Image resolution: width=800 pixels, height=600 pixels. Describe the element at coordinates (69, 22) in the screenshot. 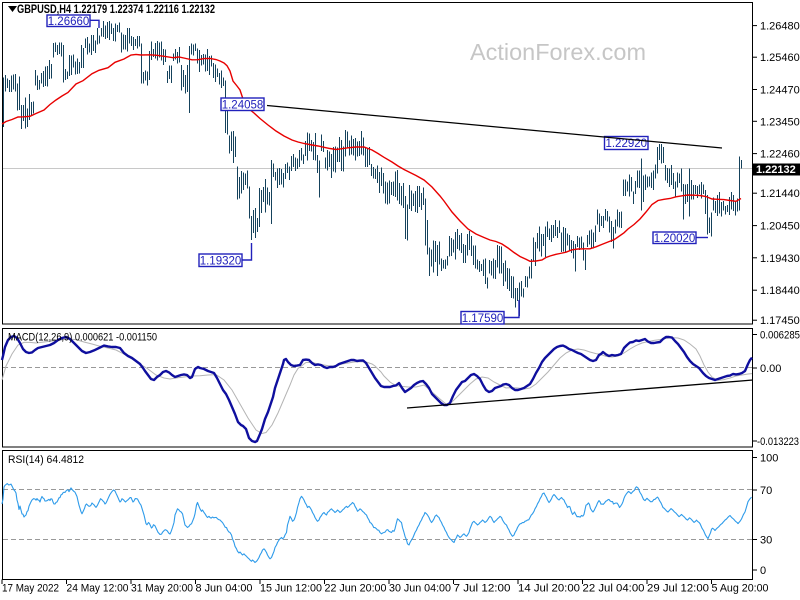

I see `svg-text: 1.26660` at that location.